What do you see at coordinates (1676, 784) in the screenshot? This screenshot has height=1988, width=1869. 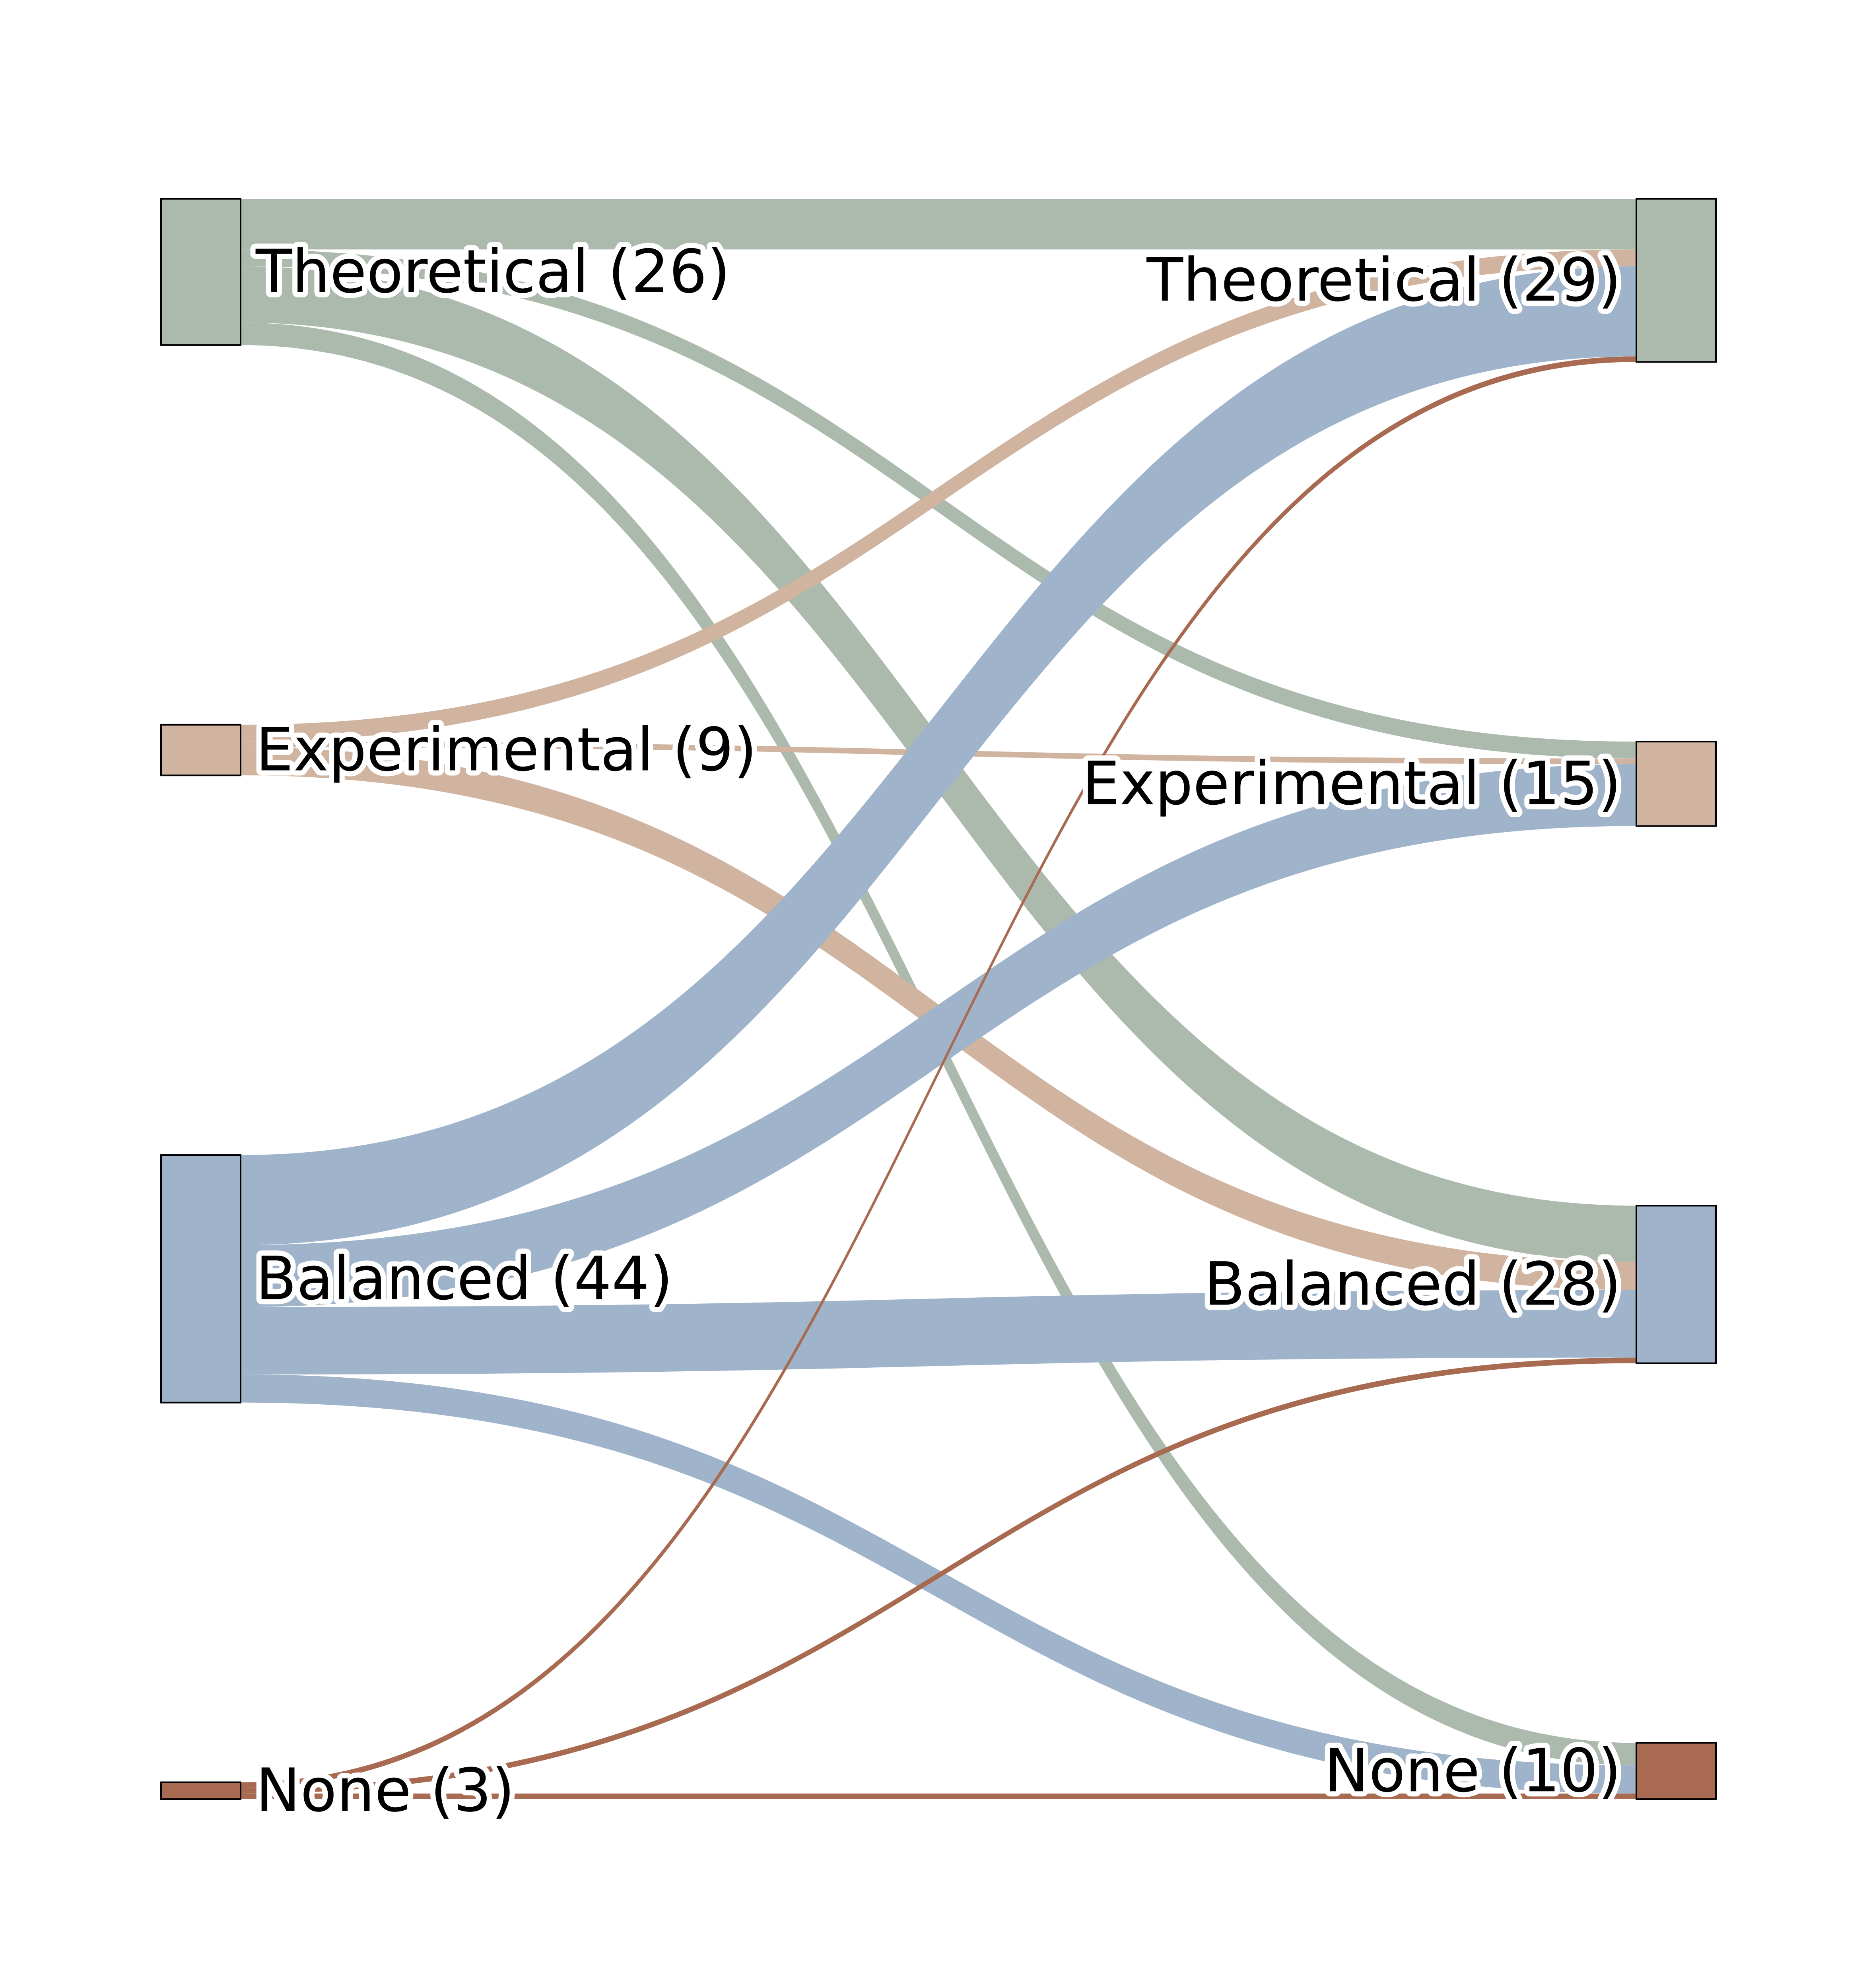 I see `target-node-experimental` at bounding box center [1676, 784].